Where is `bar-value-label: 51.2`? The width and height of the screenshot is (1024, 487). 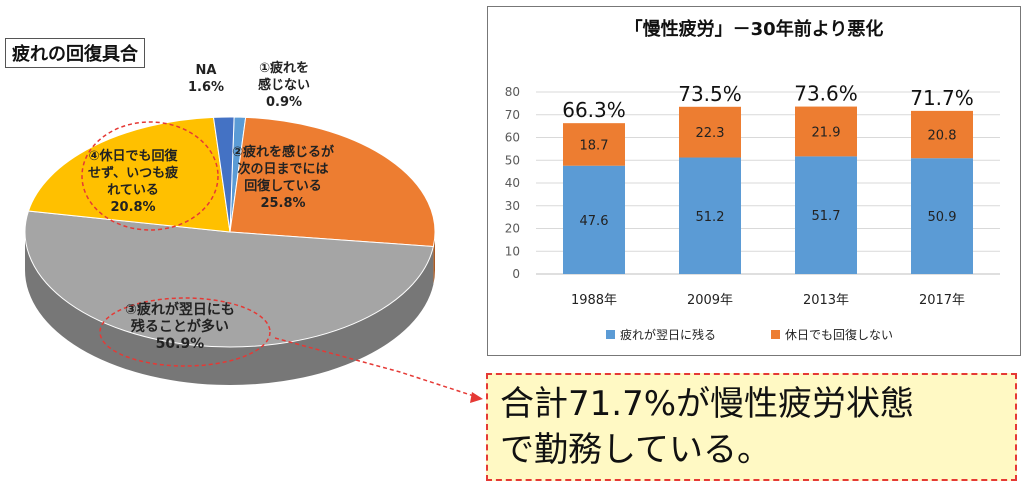 bar-value-label: 51.2 is located at coordinates (710, 217).